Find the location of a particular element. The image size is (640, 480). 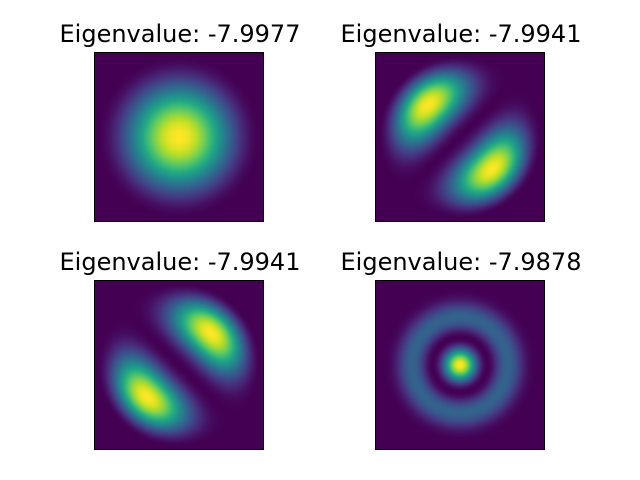

panel-3-title: Eigenvalue: -7.9941 is located at coordinates (180, 262).